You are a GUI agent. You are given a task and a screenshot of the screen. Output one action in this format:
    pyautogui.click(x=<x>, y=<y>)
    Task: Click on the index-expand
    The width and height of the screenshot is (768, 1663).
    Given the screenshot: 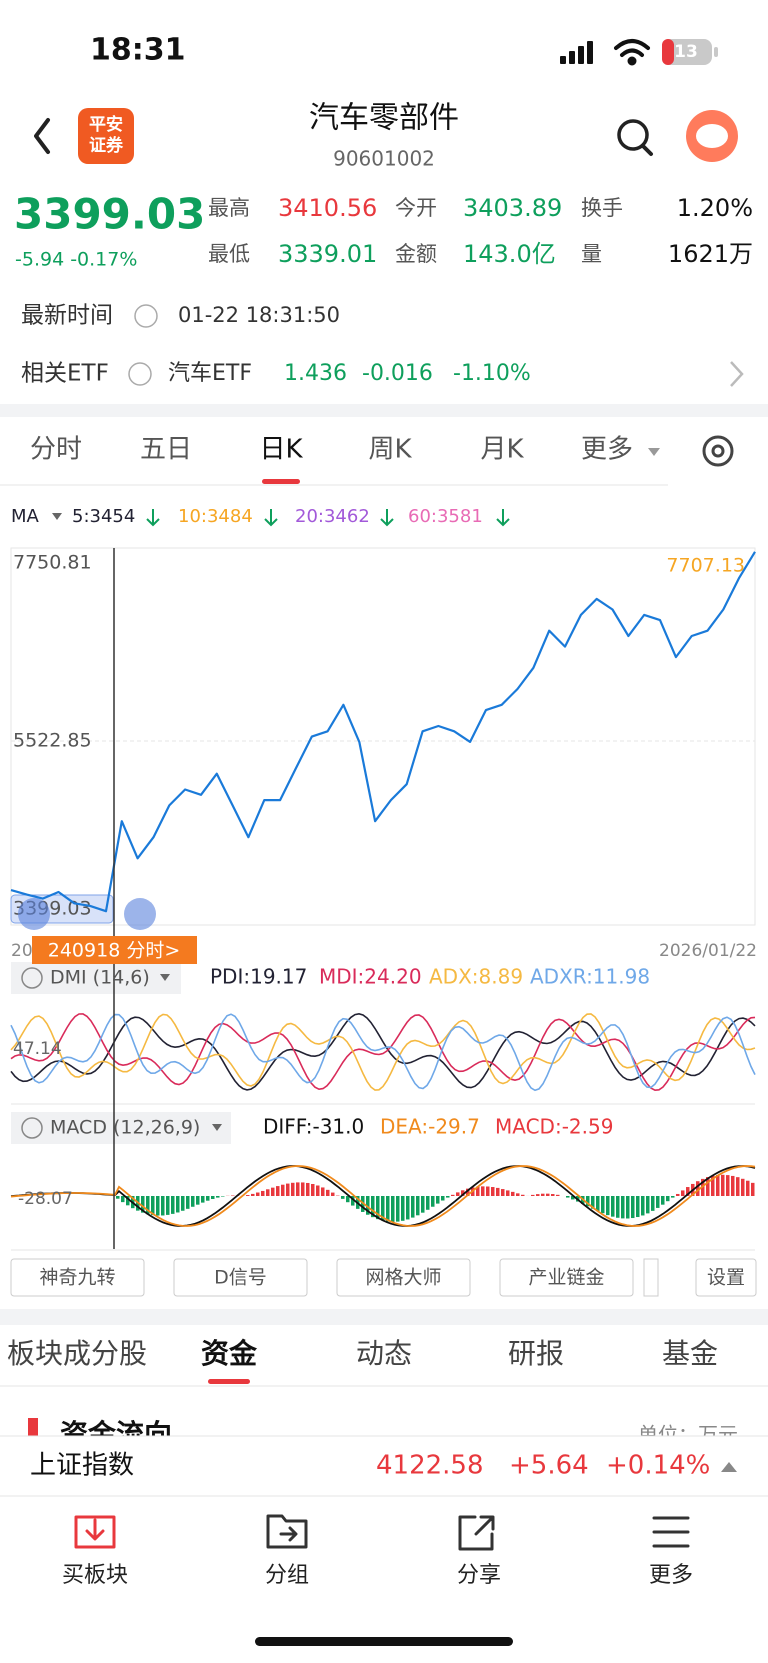 What is the action you would take?
    pyautogui.click(x=729, y=1467)
    